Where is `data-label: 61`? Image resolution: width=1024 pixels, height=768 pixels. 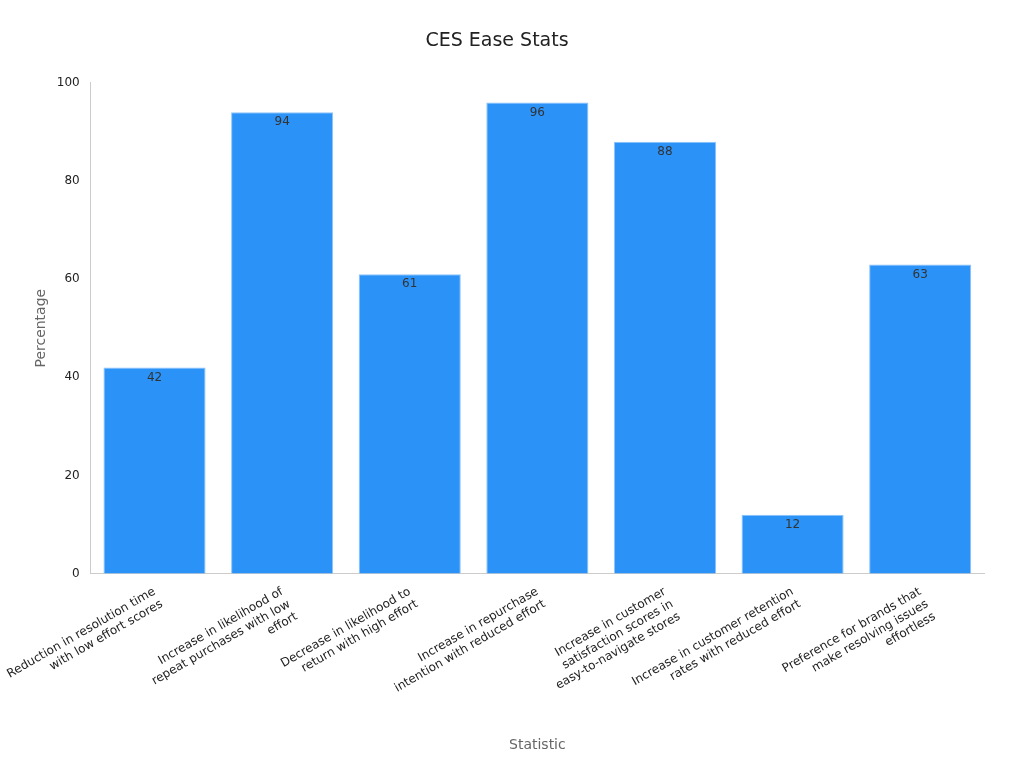
data-label: 61 is located at coordinates (410, 283).